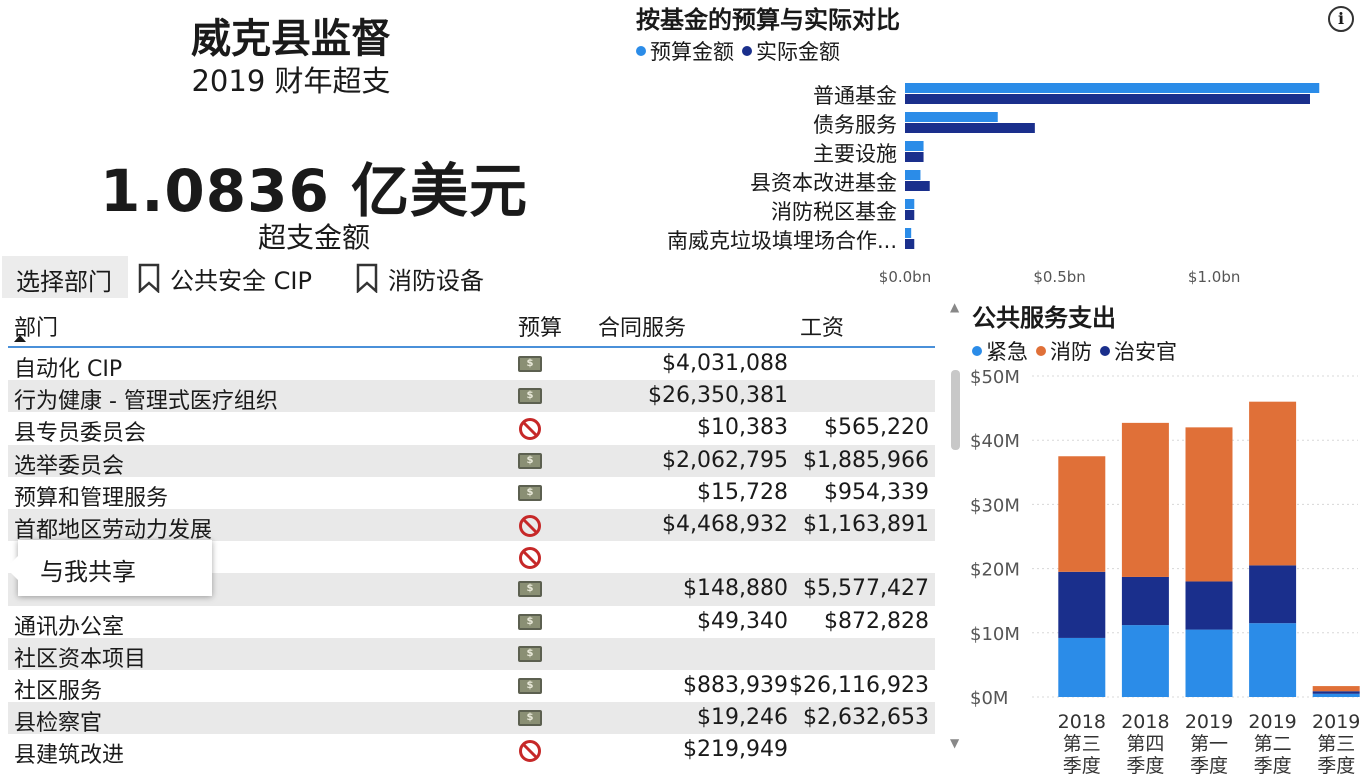  What do you see at coordinates (742, 718) in the screenshot?
I see `contract-services-cell: $19,246` at bounding box center [742, 718].